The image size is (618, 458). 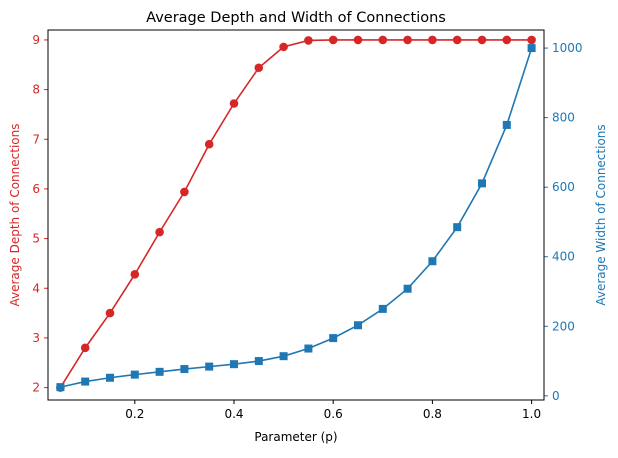 What do you see at coordinates (36, 40) in the screenshot?
I see `left-y-tick-label: 9` at bounding box center [36, 40].